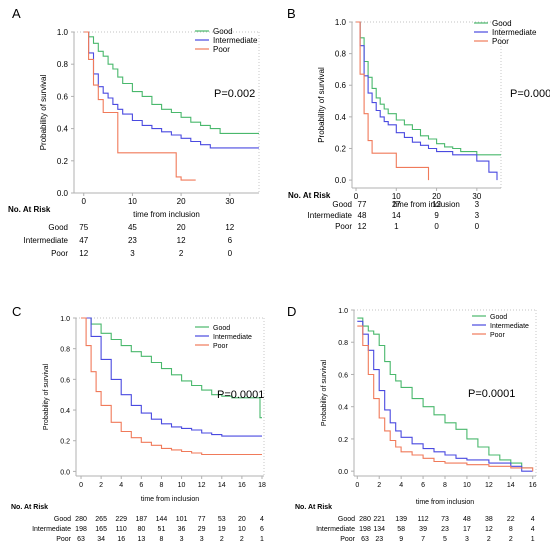 Image resolution: width=550 pixels, height=546 pixels. I want to click on y-tick-label: 0.8, so click(63, 64).